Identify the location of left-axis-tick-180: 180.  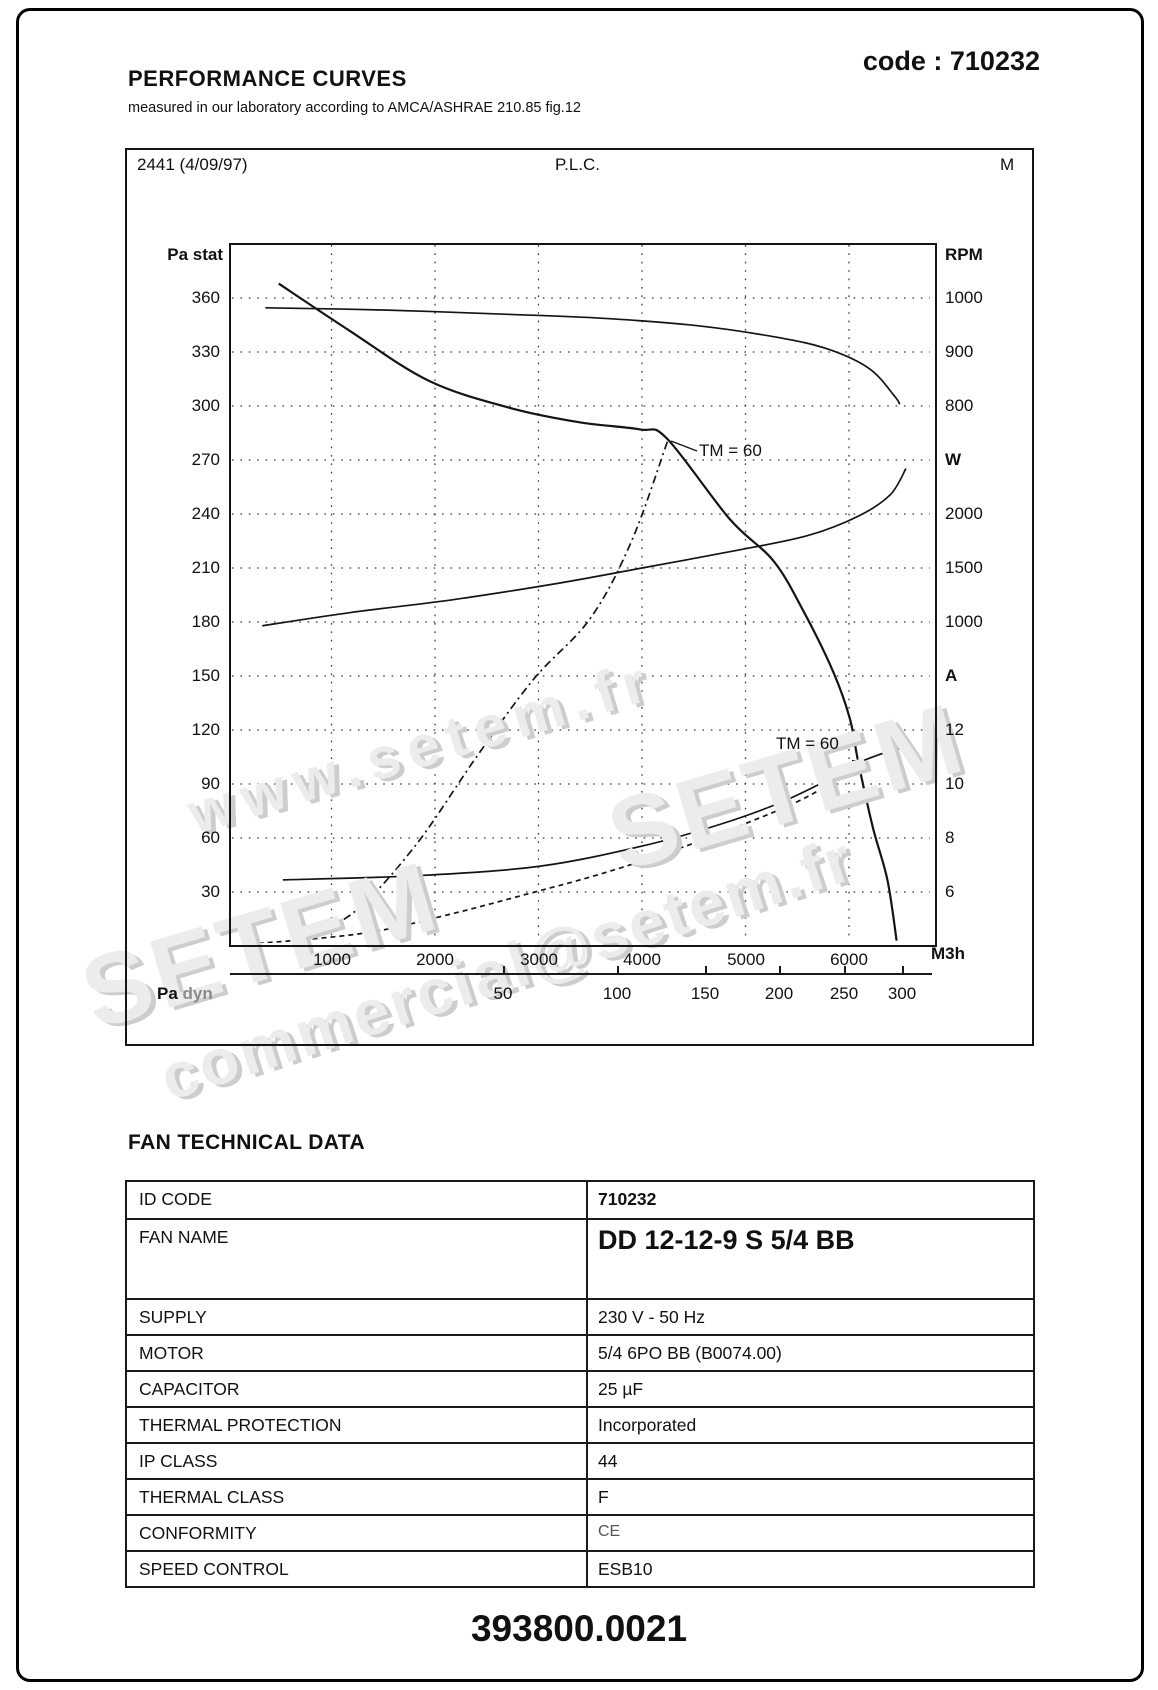
(205, 621).